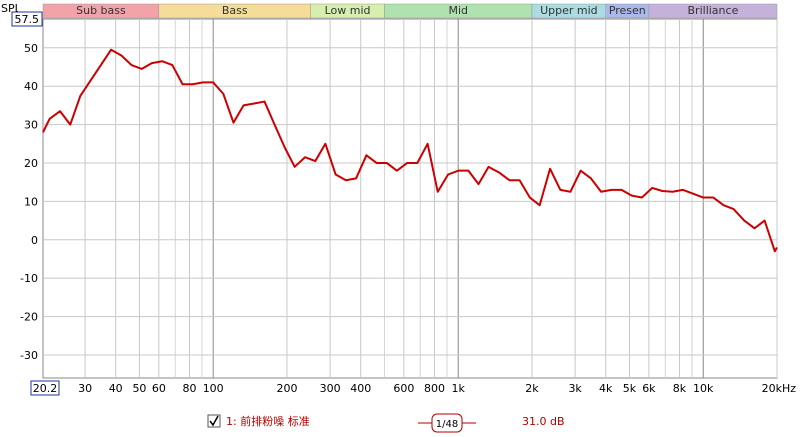 The width and height of the screenshot is (800, 437). Describe the element at coordinates (29, 317) in the screenshot. I see `y-tick-label: -20` at that location.